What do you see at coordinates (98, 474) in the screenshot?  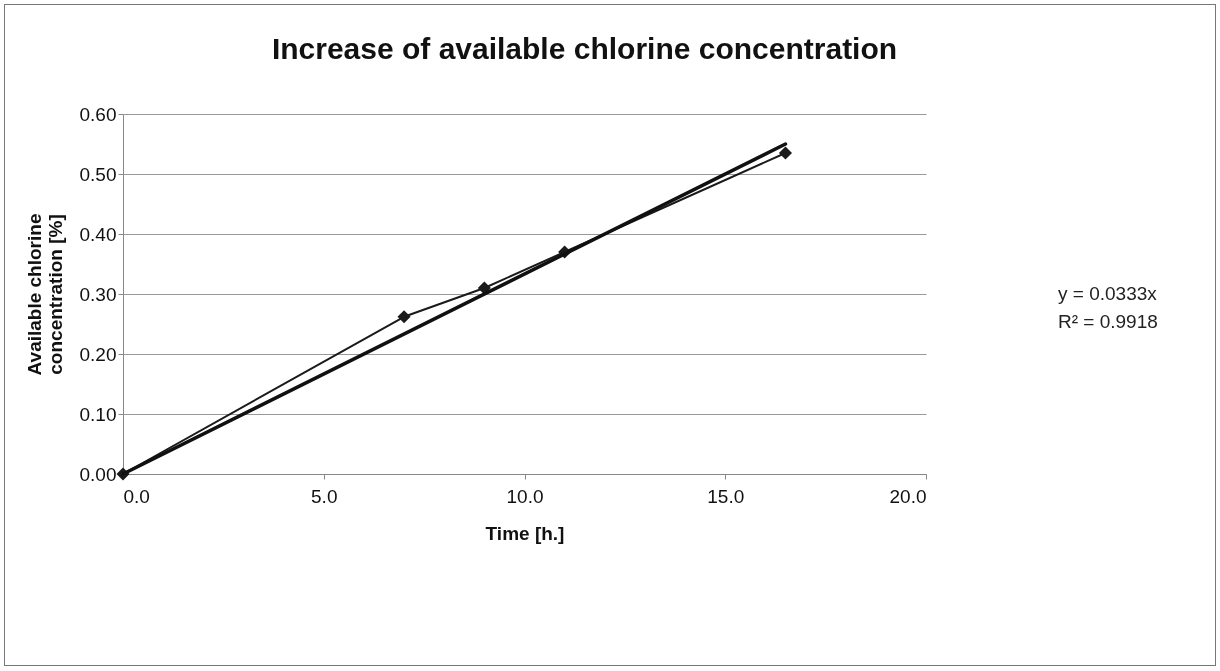 I see `y-tick-label: 0.00` at bounding box center [98, 474].